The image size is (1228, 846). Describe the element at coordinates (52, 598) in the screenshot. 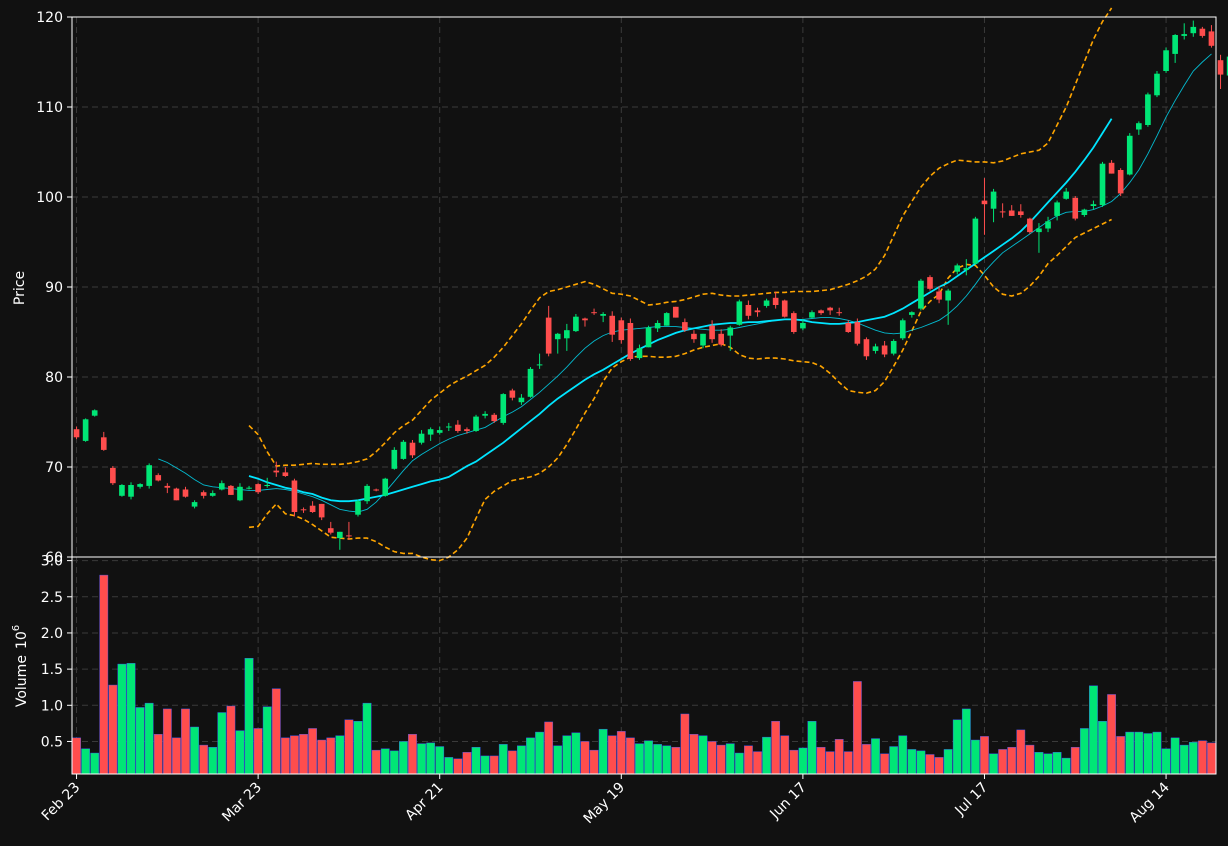

I see `volume-ytick-label: 2.5` at that location.